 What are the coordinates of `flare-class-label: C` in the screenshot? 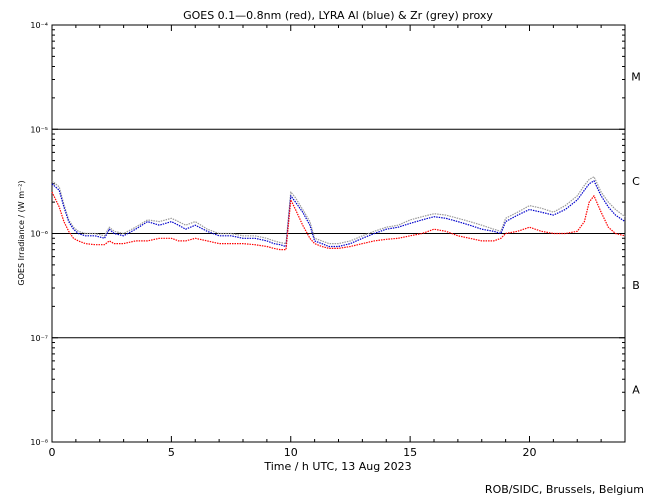 It's located at (636, 181).